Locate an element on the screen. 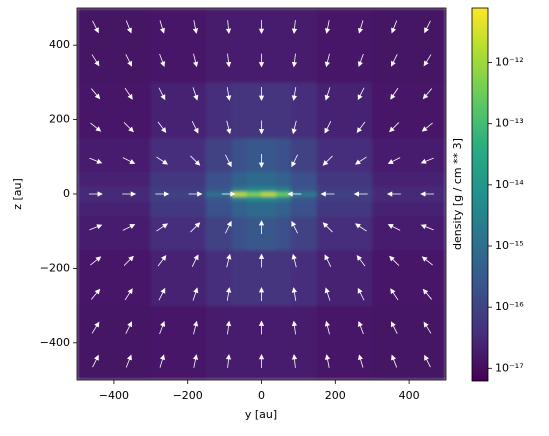 The image size is (549, 436). x-tick-label: 200 is located at coordinates (335, 395).